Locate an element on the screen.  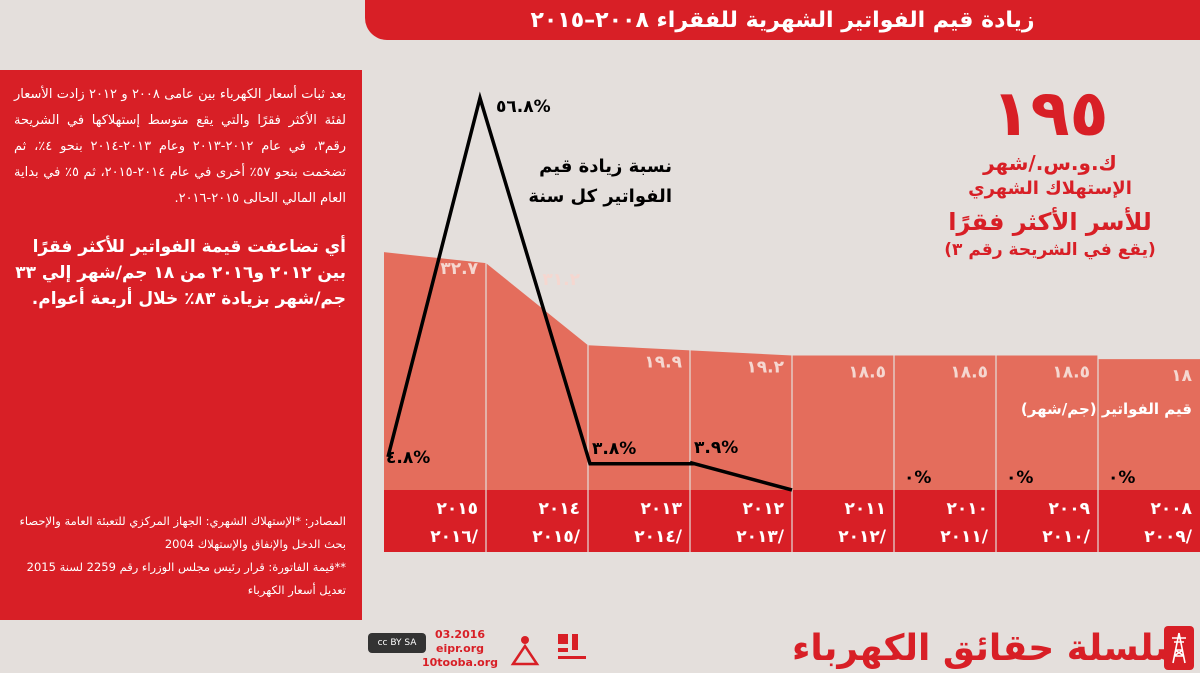
year-label-start: ٢٠١١ is located at coordinates (865, 509).